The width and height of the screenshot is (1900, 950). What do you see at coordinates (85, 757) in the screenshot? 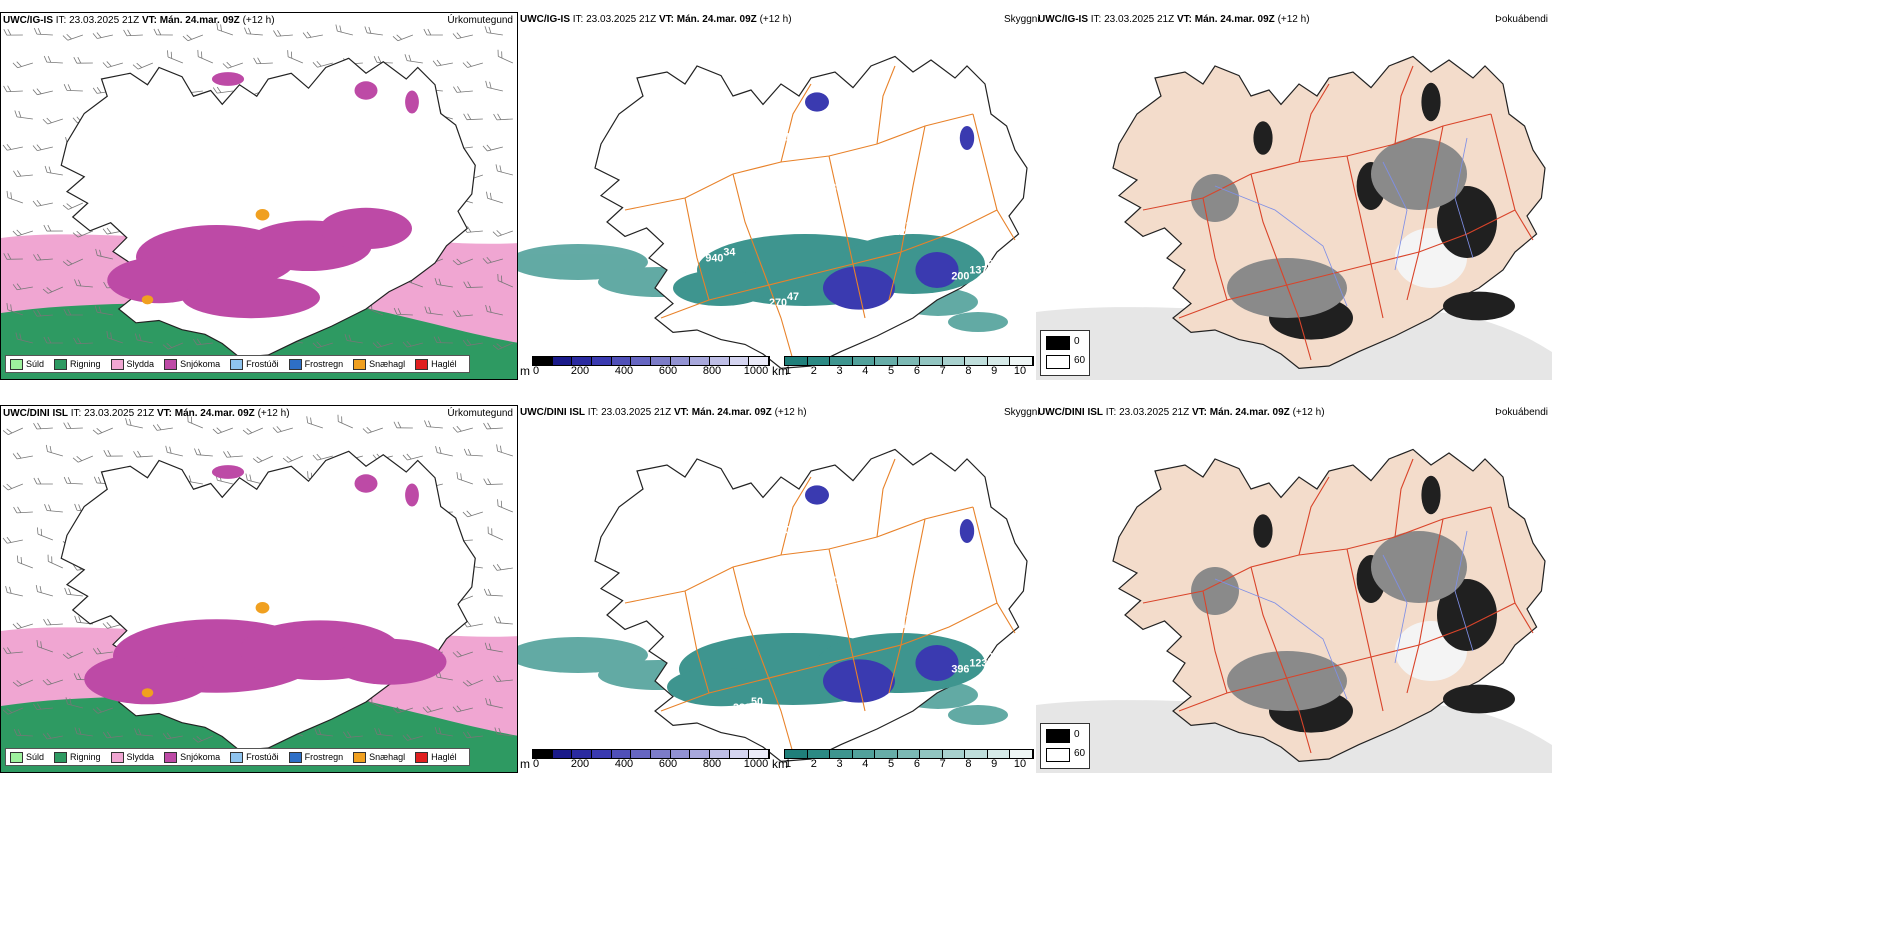
I see `legend-label: Rigning` at bounding box center [85, 757].